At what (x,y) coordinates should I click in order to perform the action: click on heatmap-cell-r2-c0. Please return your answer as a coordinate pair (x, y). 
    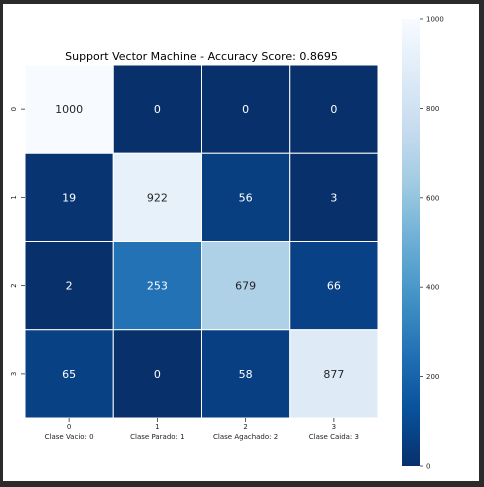
    Looking at the image, I should click on (69, 286).